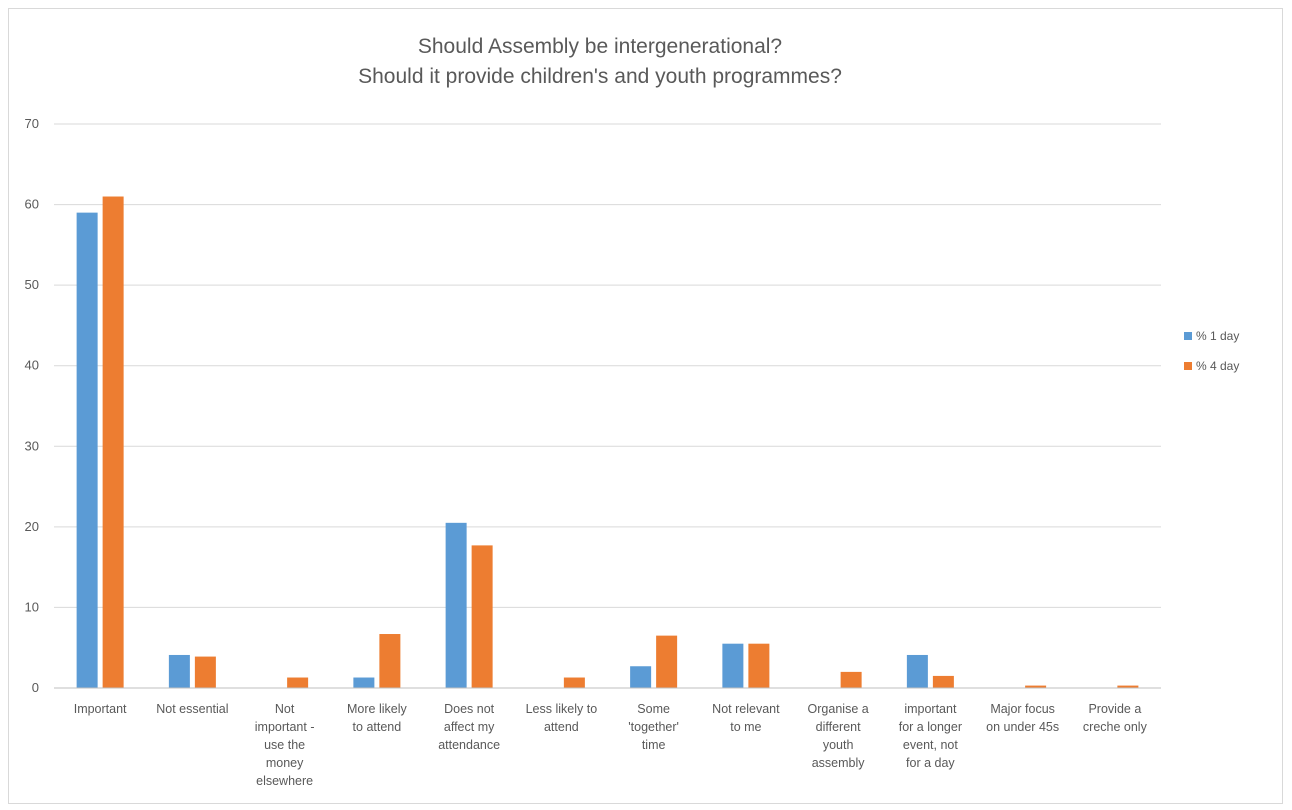 The image size is (1292, 810). Describe the element at coordinates (32, 606) in the screenshot. I see `y-tick-label: 10` at that location.